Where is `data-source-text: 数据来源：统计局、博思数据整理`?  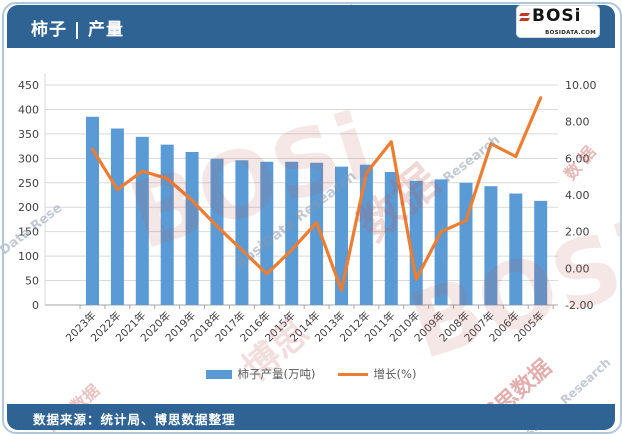
data-source-text: 数据来源：统计局、博思数据整理 is located at coordinates (134, 419).